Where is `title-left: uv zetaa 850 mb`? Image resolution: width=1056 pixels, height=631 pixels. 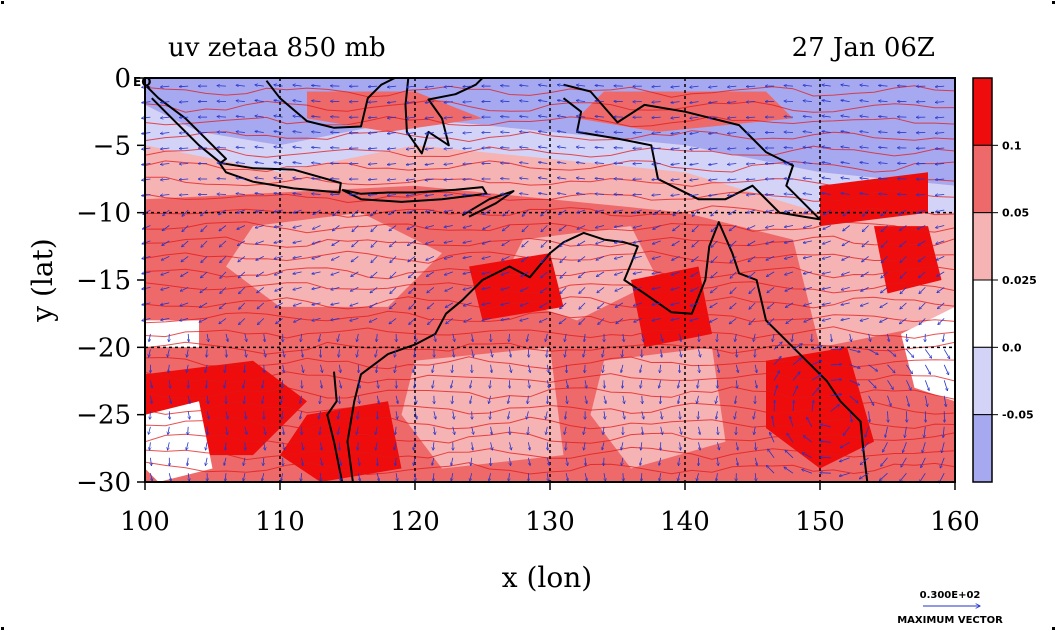
title-left: uv zetaa 850 mb is located at coordinates (277, 48).